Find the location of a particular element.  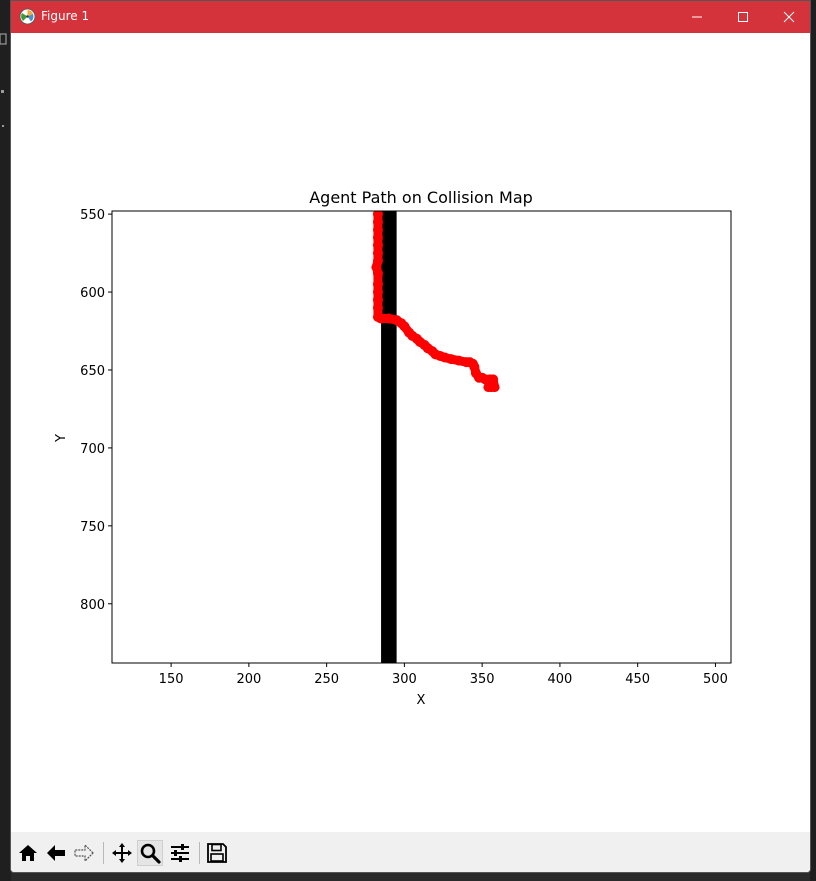

y-axis: 550 600 650 700 750 800 is located at coordinates (96, 410).